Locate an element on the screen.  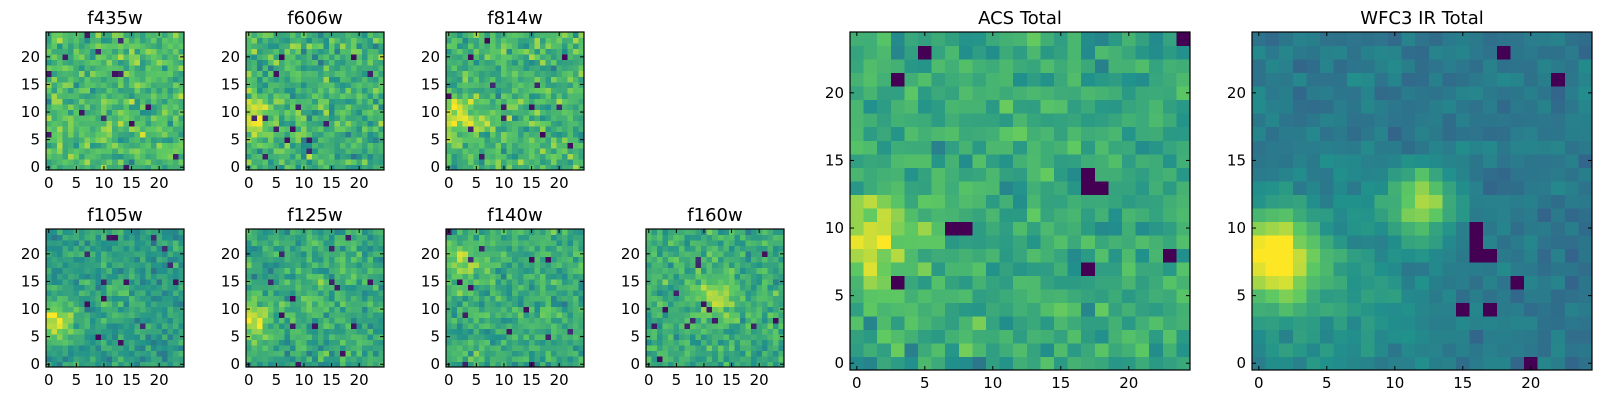
y-tick-label: 0 is located at coordinates (35, 167).